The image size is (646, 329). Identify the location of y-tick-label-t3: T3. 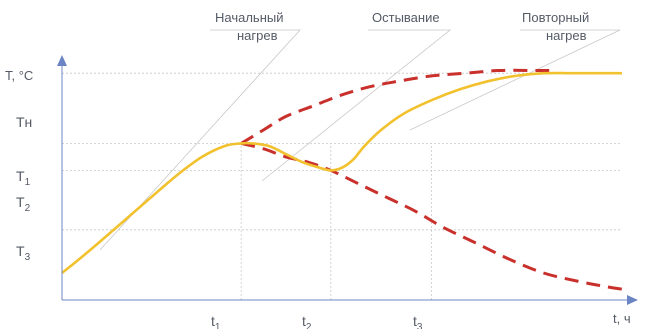
(23, 253).